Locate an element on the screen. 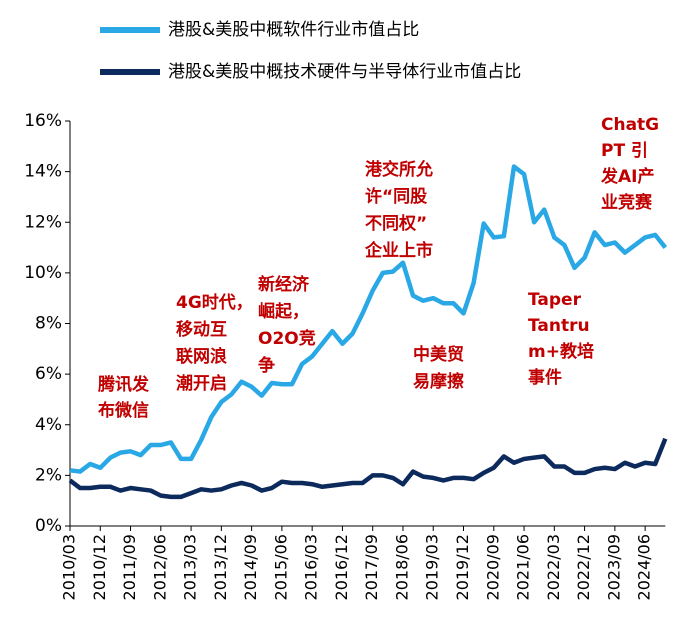 Image resolution: width=681 pixels, height=630 pixels. annotation: Tantru is located at coordinates (559, 326).